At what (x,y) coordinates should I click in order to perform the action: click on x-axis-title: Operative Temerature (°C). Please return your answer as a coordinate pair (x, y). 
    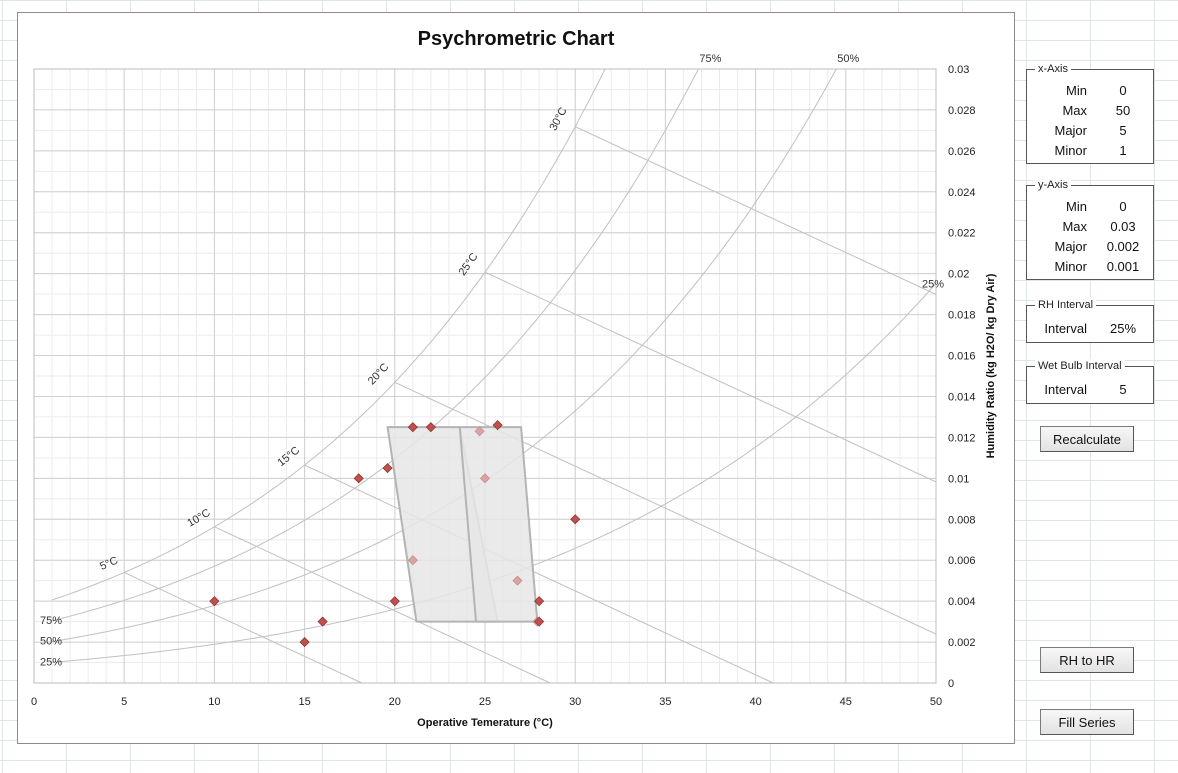
    Looking at the image, I should click on (485, 723).